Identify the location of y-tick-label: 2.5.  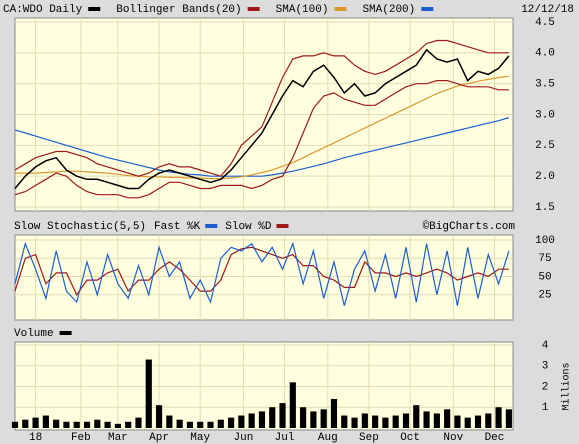
(545, 146).